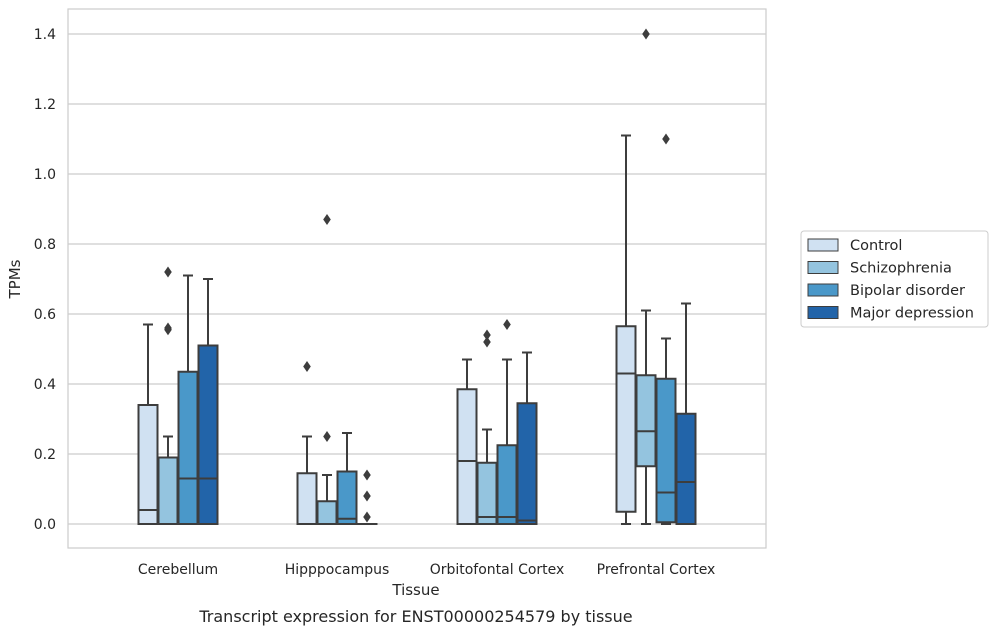 This screenshot has width=997, height=634. I want to click on y-tick-label: 0.6, so click(45, 315).